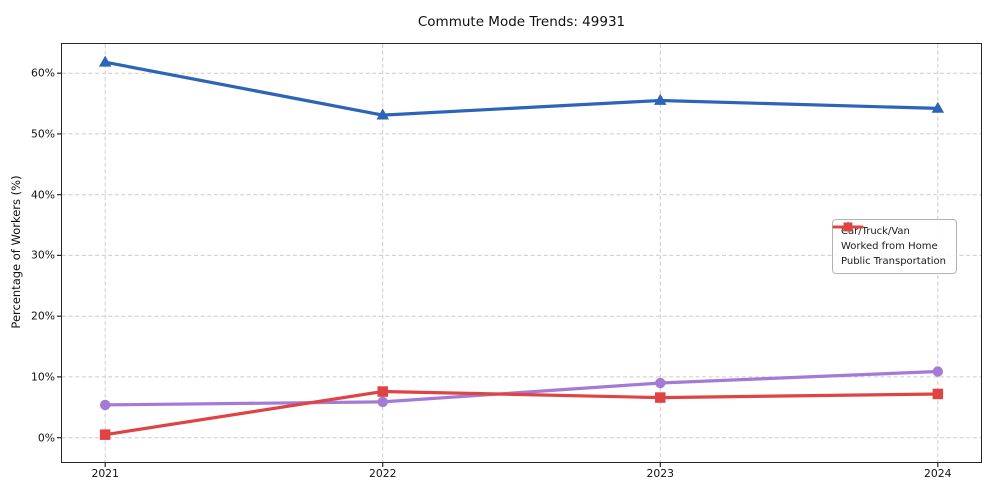  Describe the element at coordinates (893, 261) in the screenshot. I see `legend-label: Public Transportation` at that location.